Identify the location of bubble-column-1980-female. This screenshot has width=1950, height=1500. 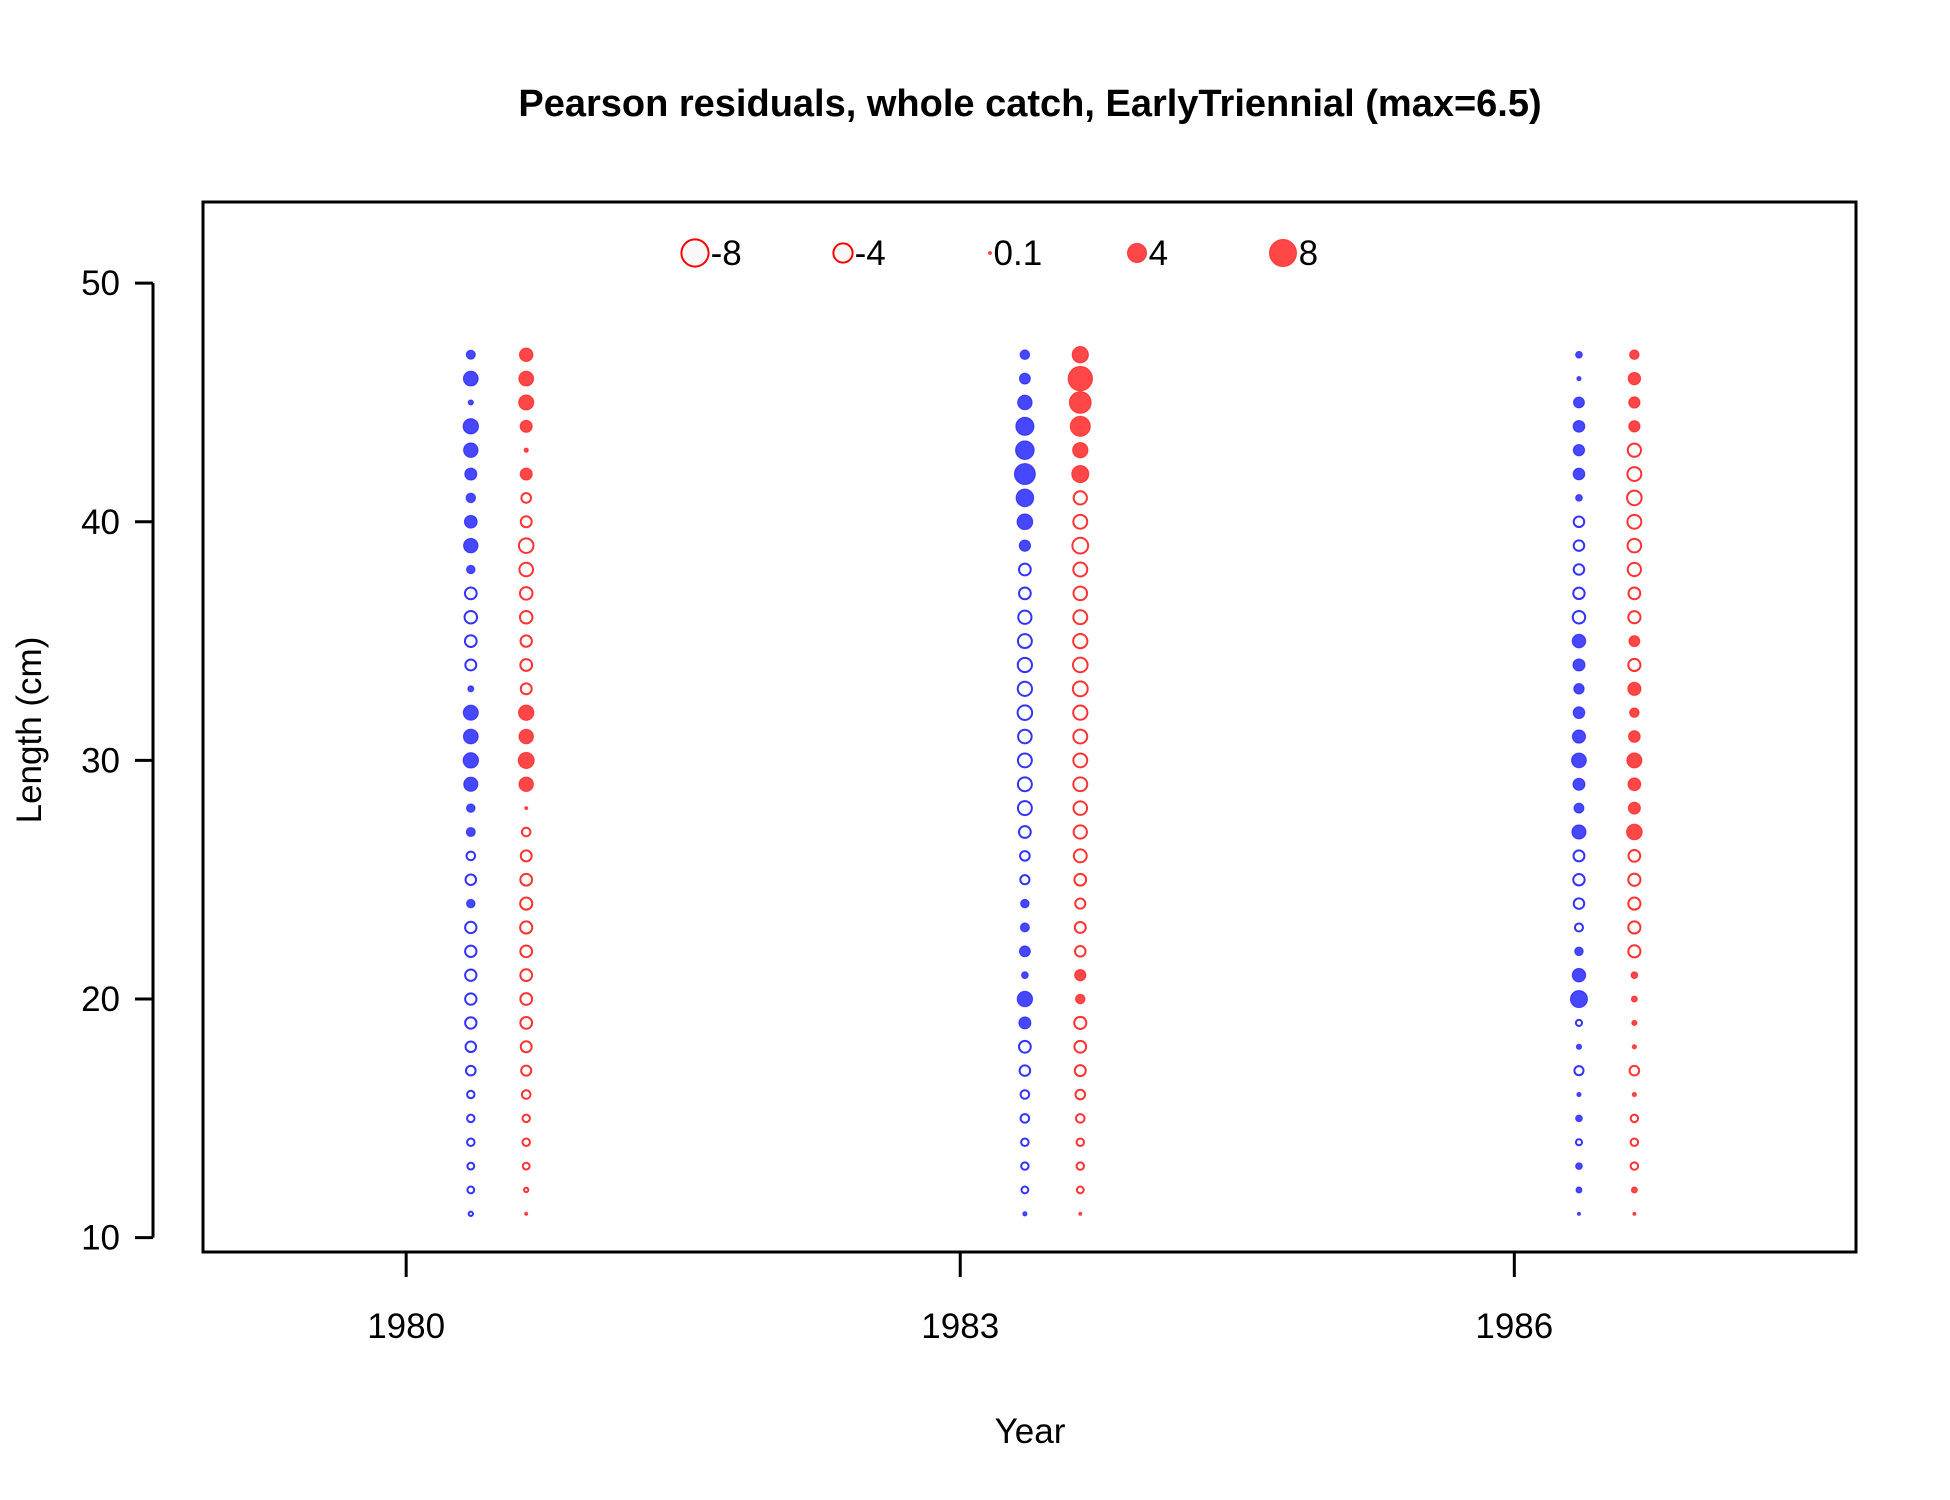
(471, 783).